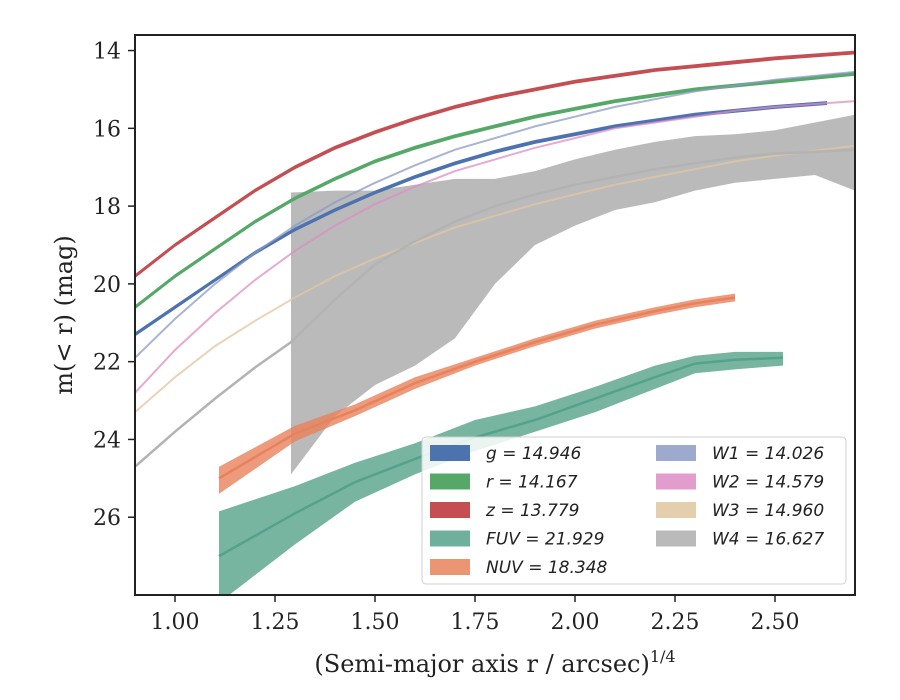 This screenshot has width=900, height=700. Describe the element at coordinates (175, 622) in the screenshot. I see `x-tick-label: 1.00` at that location.